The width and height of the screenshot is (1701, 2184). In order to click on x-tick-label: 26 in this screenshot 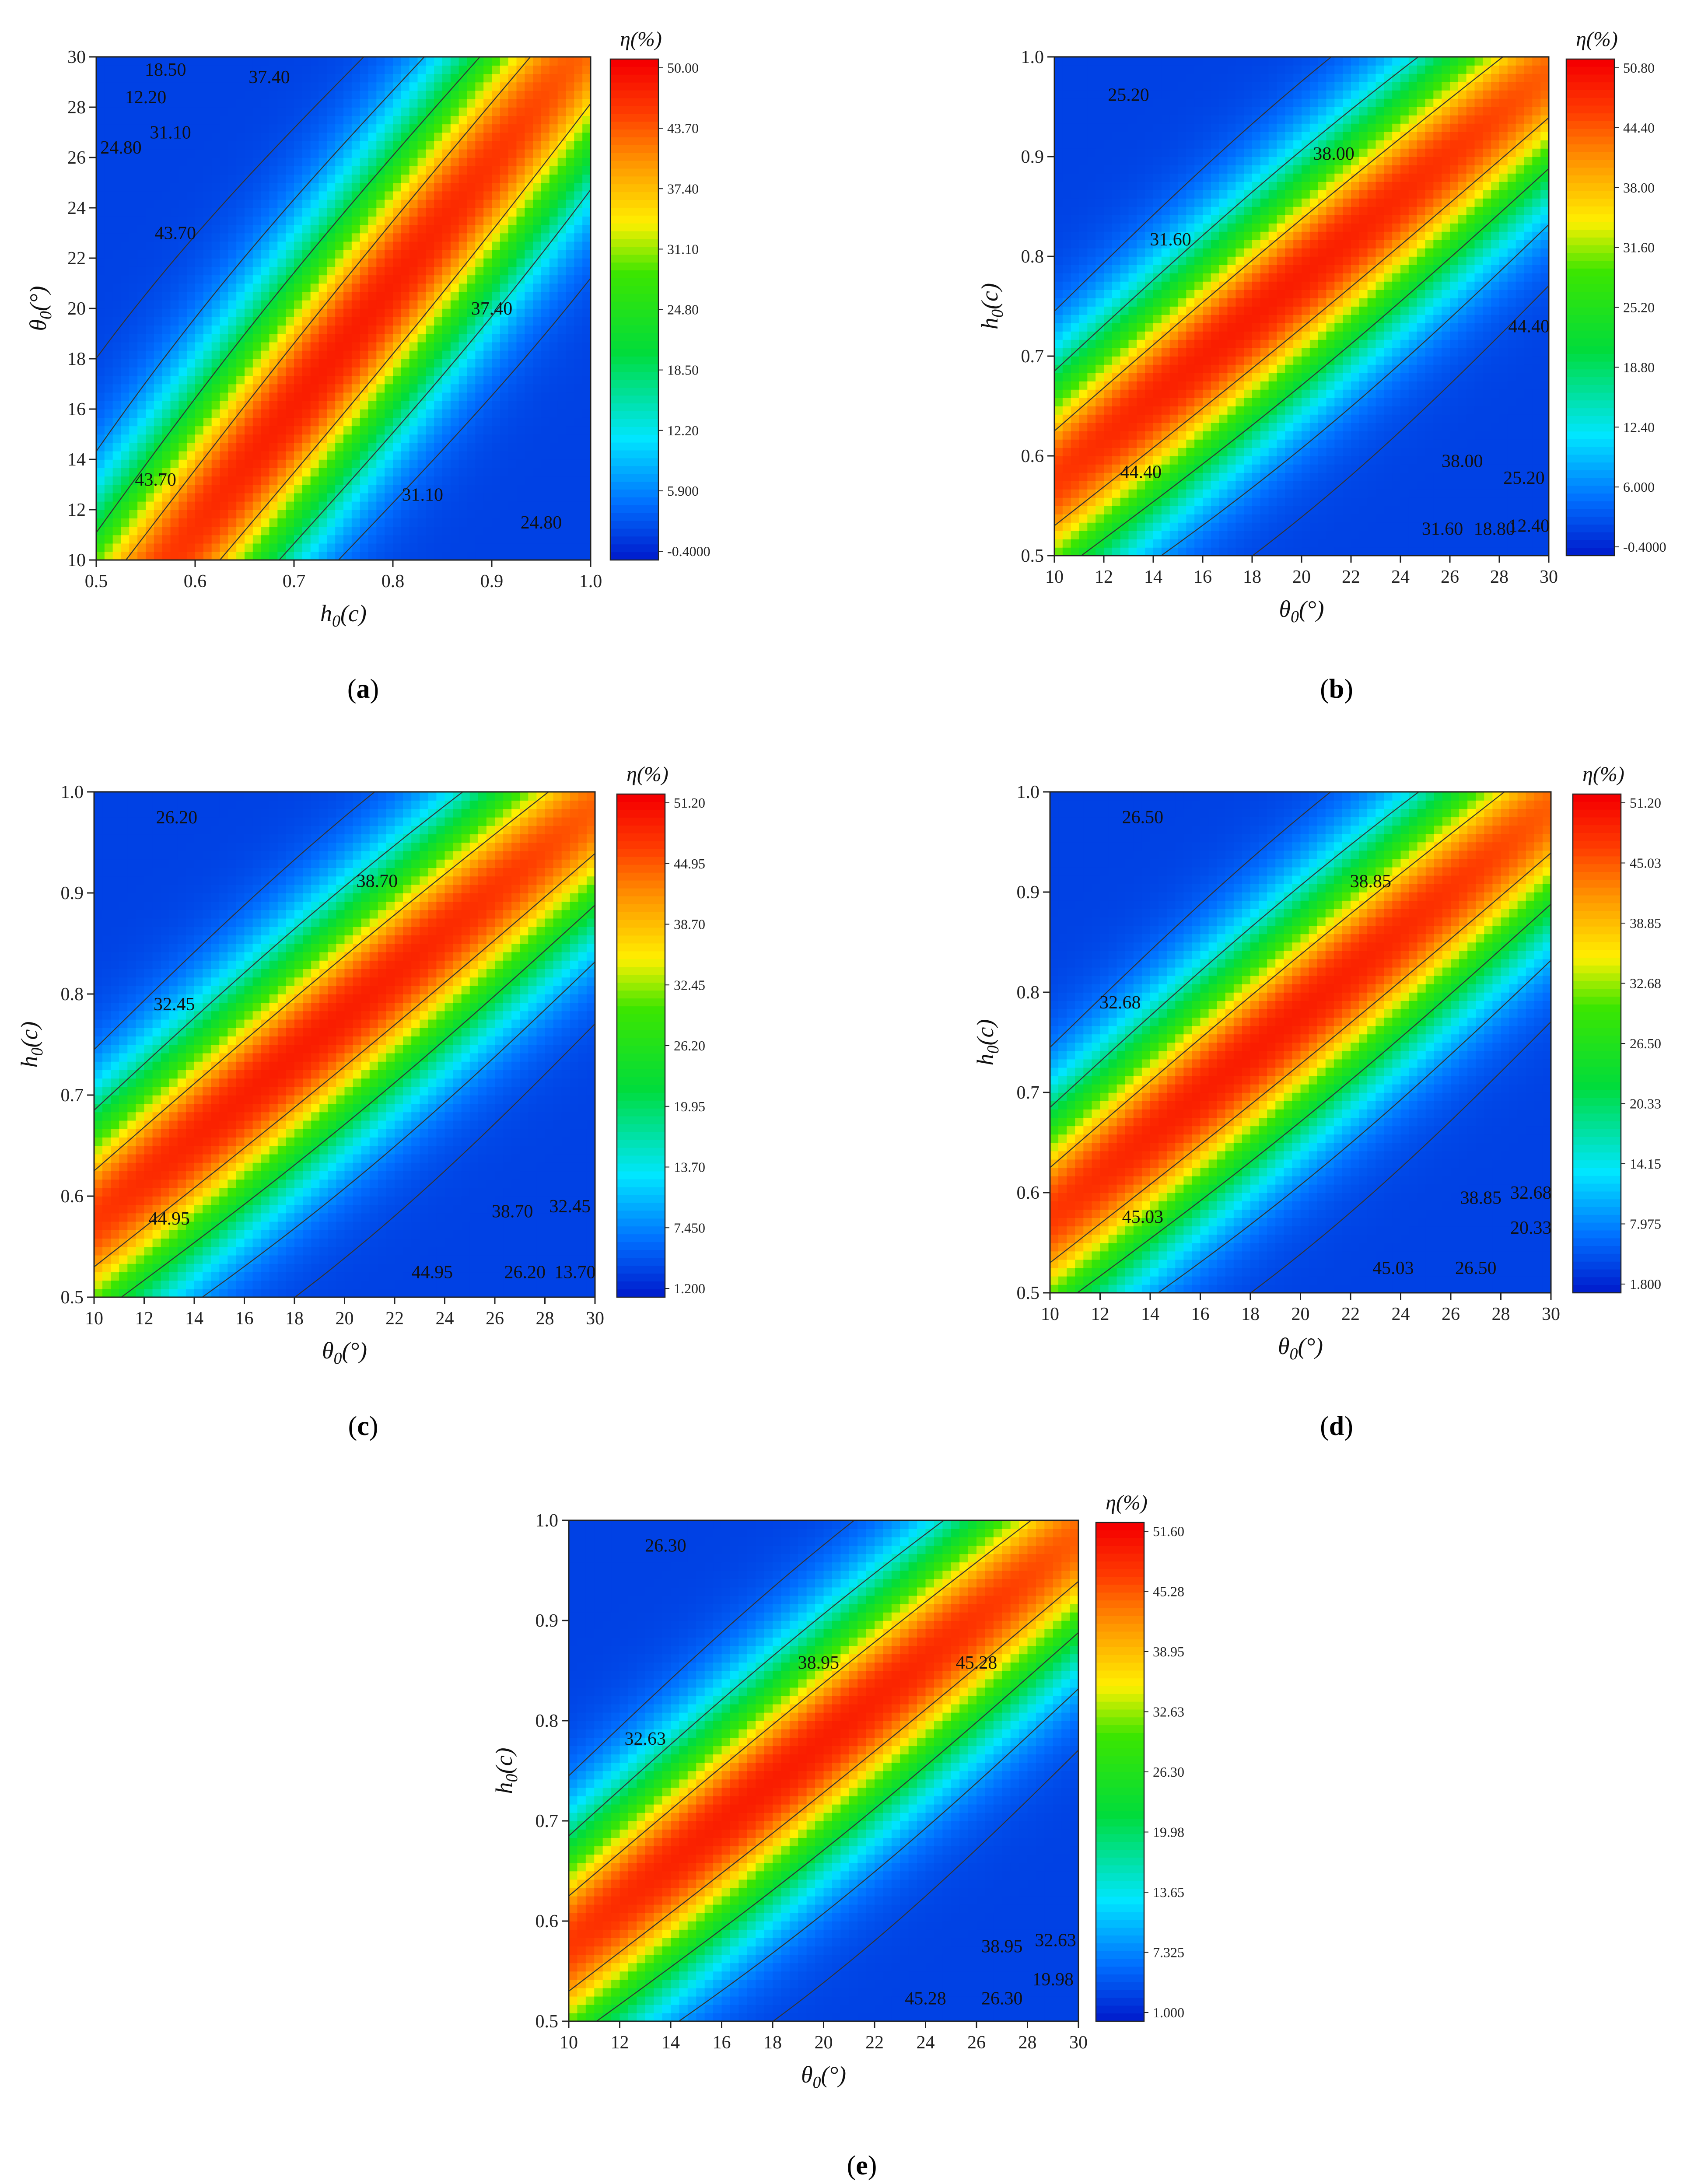, I will do `click(976, 2043)`.